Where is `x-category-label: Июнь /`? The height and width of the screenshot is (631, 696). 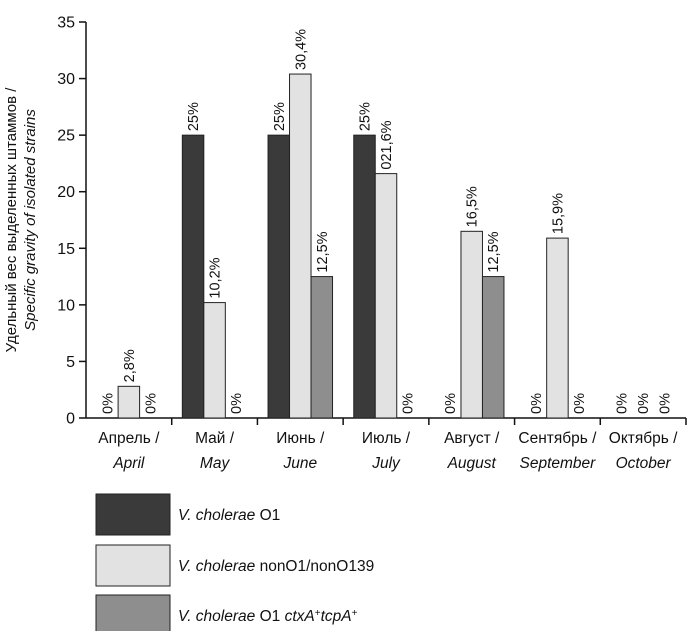
x-category-label: Июнь / is located at coordinates (300, 438).